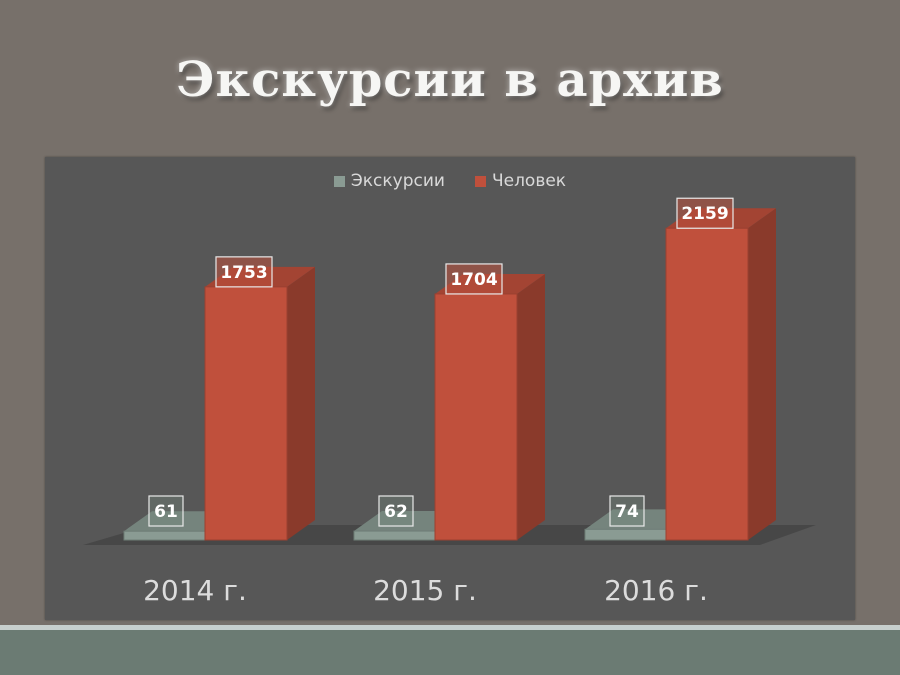 The image size is (900, 675). Describe the element at coordinates (656, 590) in the screenshot. I see `category-label-2016: 2016 г.` at that location.